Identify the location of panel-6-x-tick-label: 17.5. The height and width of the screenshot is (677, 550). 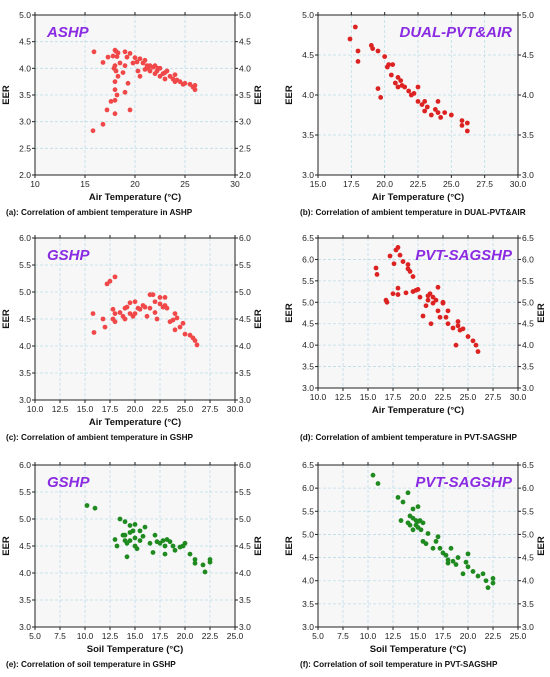
(443, 636).